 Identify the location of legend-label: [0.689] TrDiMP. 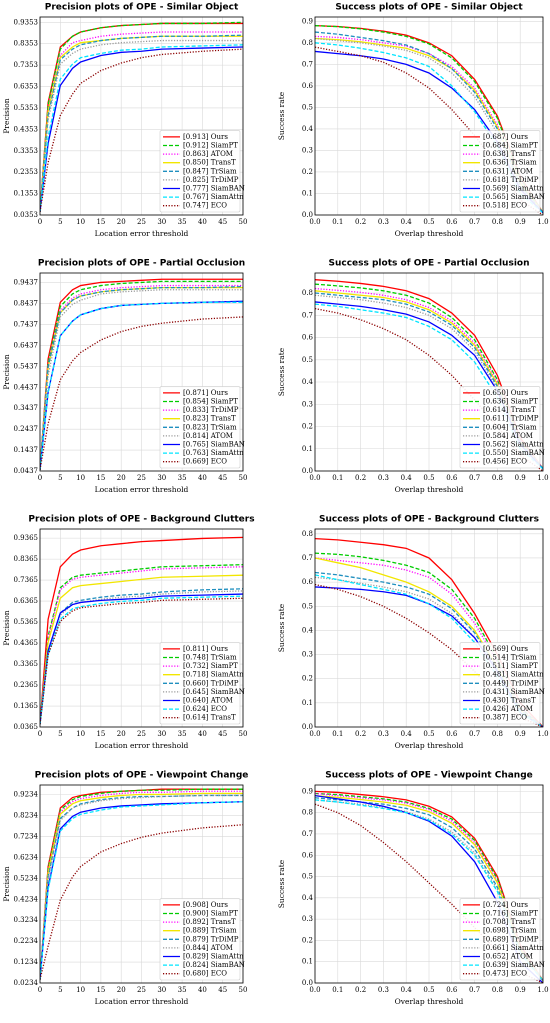
(511, 939).